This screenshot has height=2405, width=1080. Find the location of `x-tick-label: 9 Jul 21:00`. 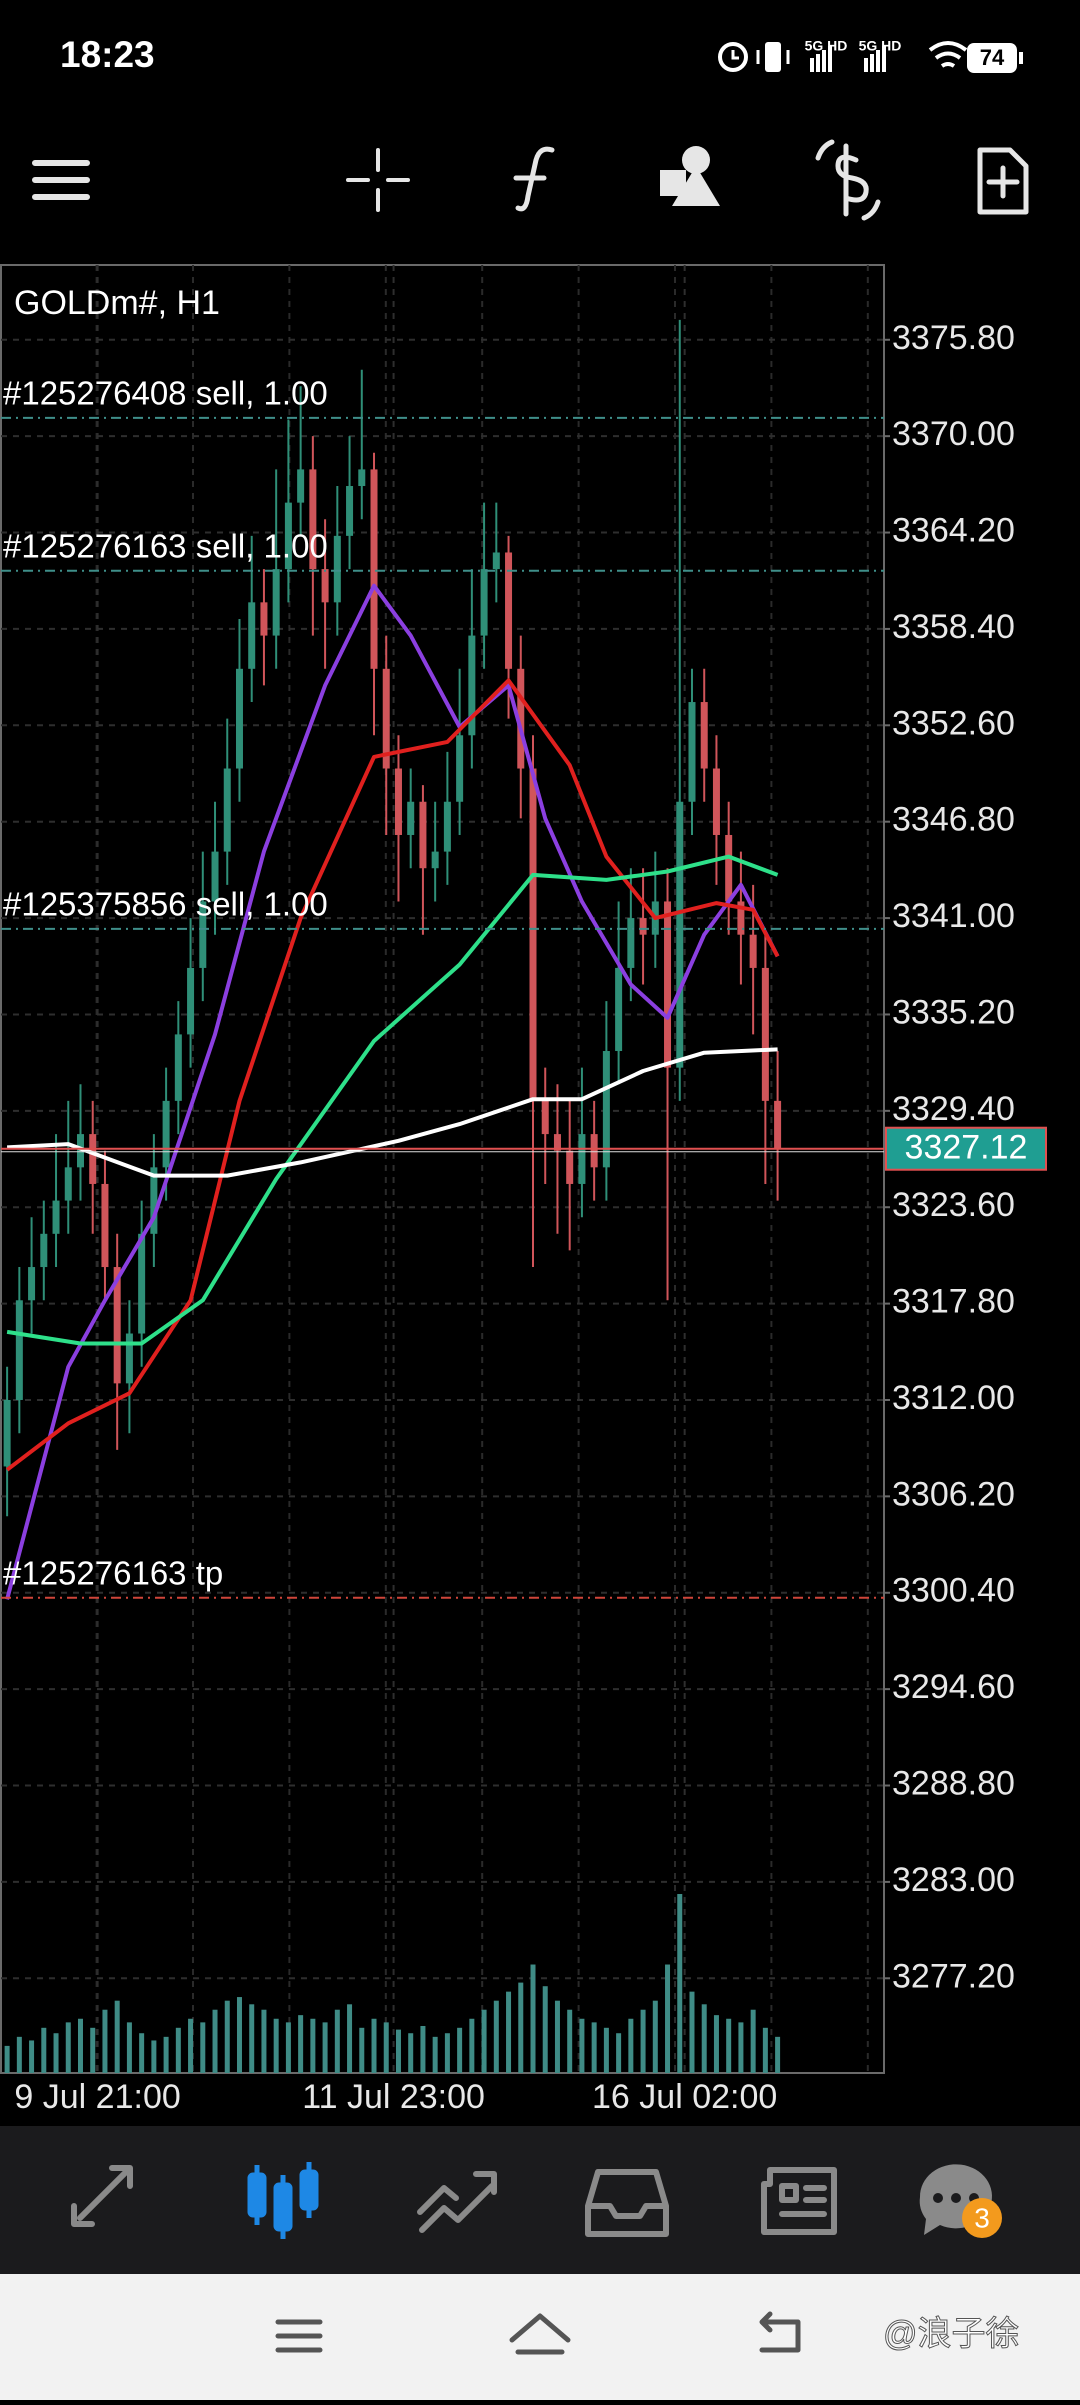

x-tick-label: 9 Jul 21:00 is located at coordinates (97, 2097).